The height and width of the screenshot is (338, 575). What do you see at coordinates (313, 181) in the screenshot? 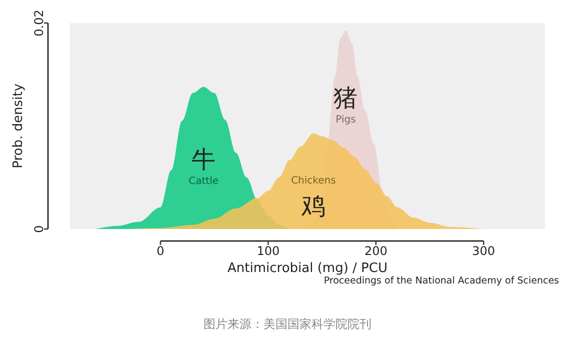
I see `series-label: Chickens` at bounding box center [313, 181].